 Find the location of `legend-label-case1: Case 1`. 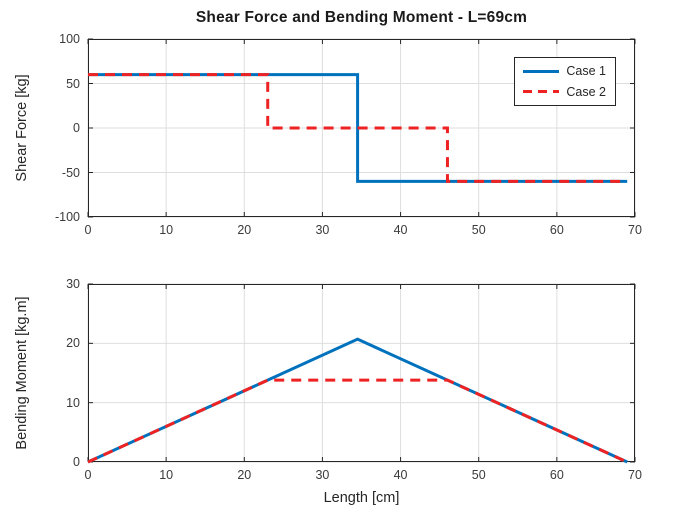

legend-label-case1: Case 1 is located at coordinates (586, 71).